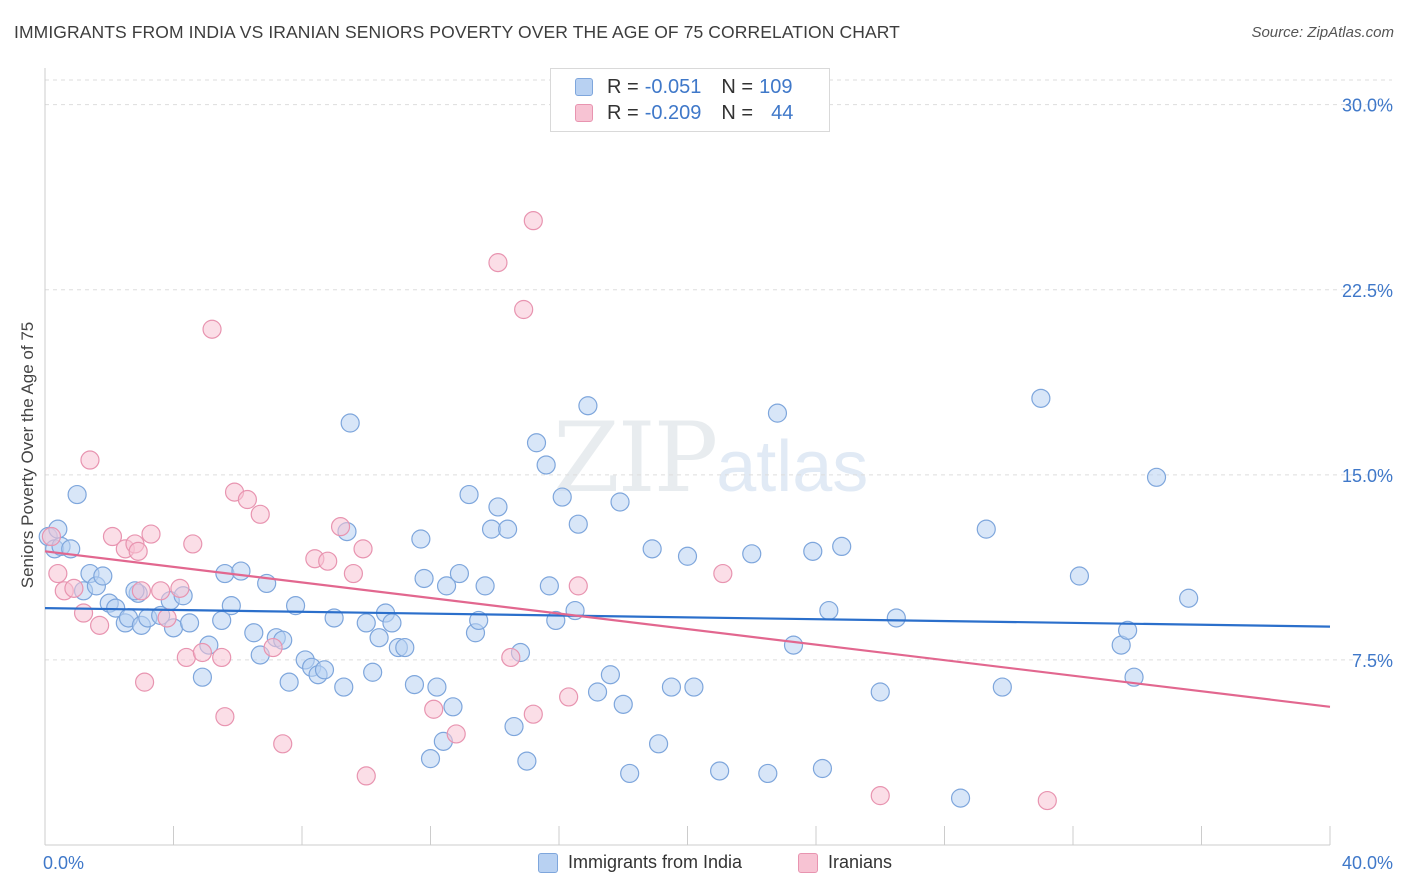 The height and width of the screenshot is (892, 1406). What do you see at coordinates (1367, 476) in the screenshot?
I see `y-tick-label: 15.0%` at bounding box center [1367, 476].